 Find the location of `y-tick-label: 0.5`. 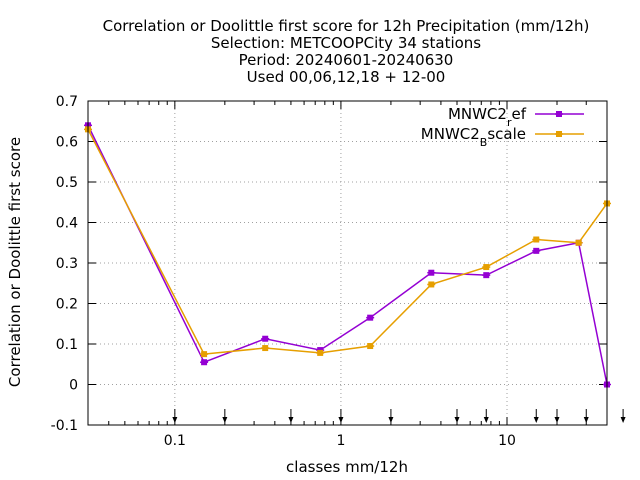

y-tick-label: 0.5 is located at coordinates (67, 183).